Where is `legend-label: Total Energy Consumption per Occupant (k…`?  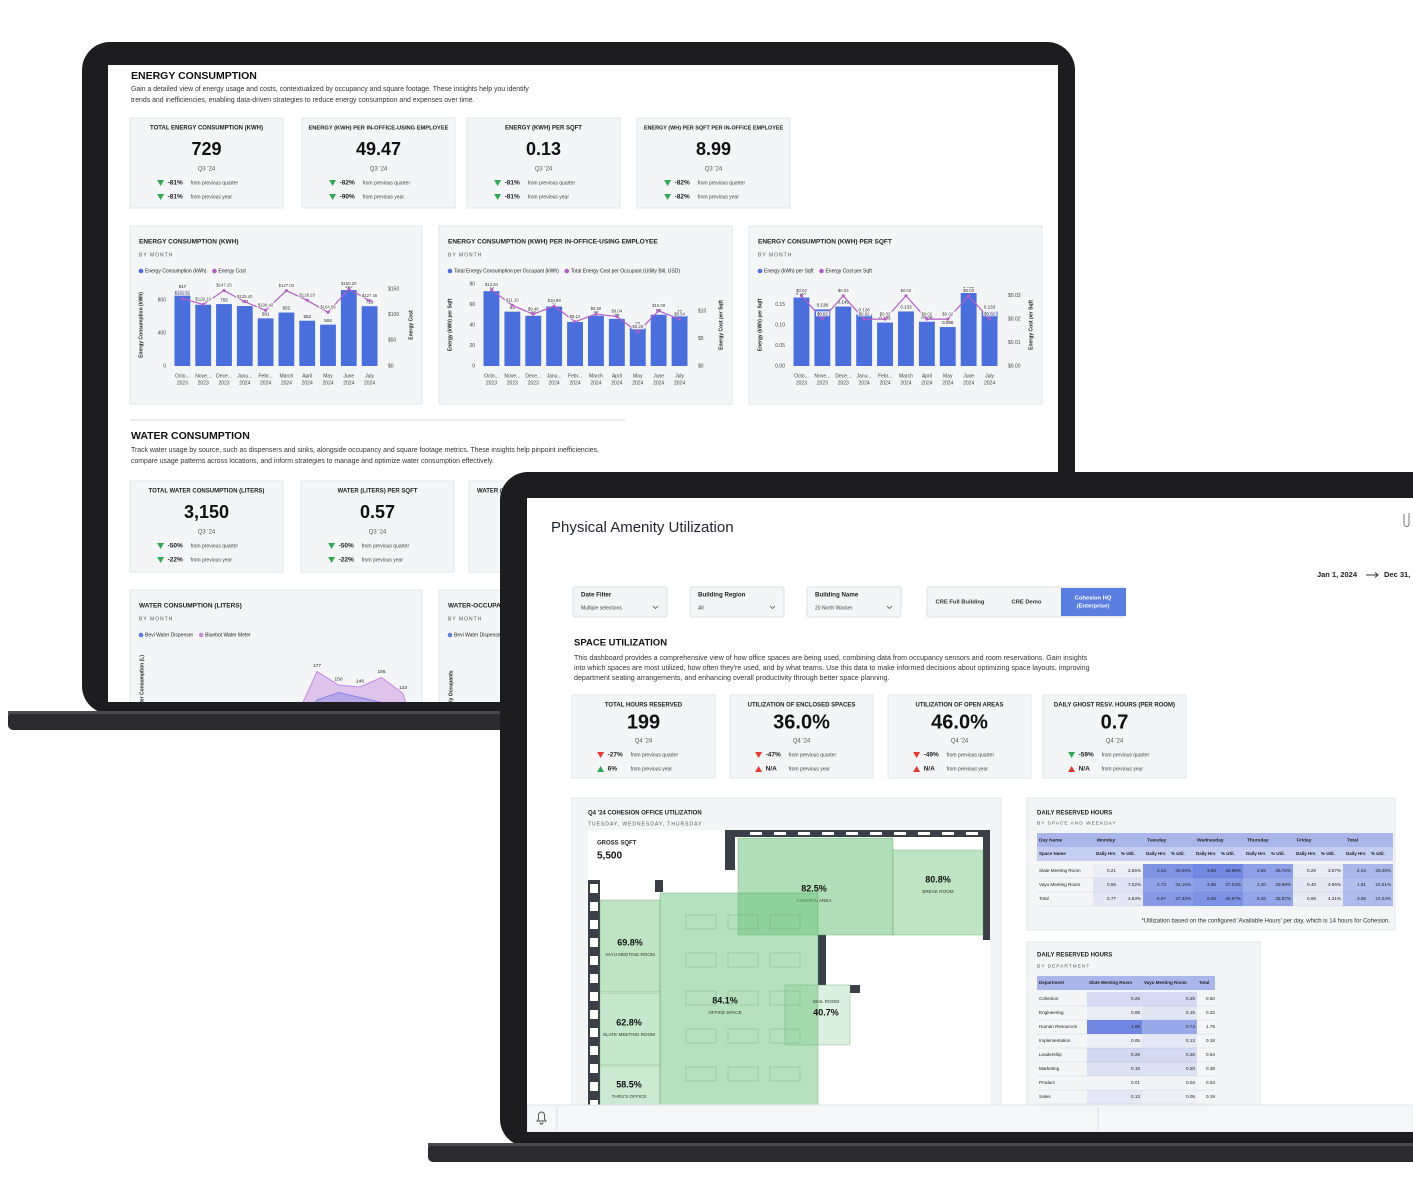 legend-label: Total Energy Consumption per Occupant (k… is located at coordinates (506, 271).